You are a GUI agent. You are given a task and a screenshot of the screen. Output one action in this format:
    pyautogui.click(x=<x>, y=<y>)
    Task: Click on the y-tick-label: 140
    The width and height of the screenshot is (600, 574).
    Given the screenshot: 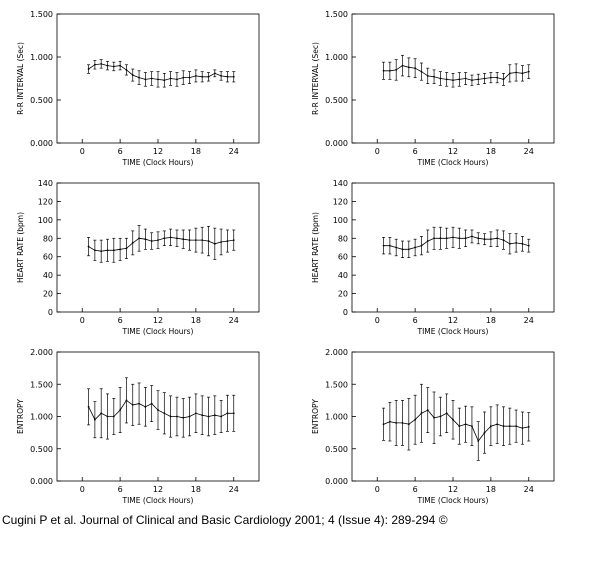 What is the action you would take?
    pyautogui.click(x=340, y=183)
    